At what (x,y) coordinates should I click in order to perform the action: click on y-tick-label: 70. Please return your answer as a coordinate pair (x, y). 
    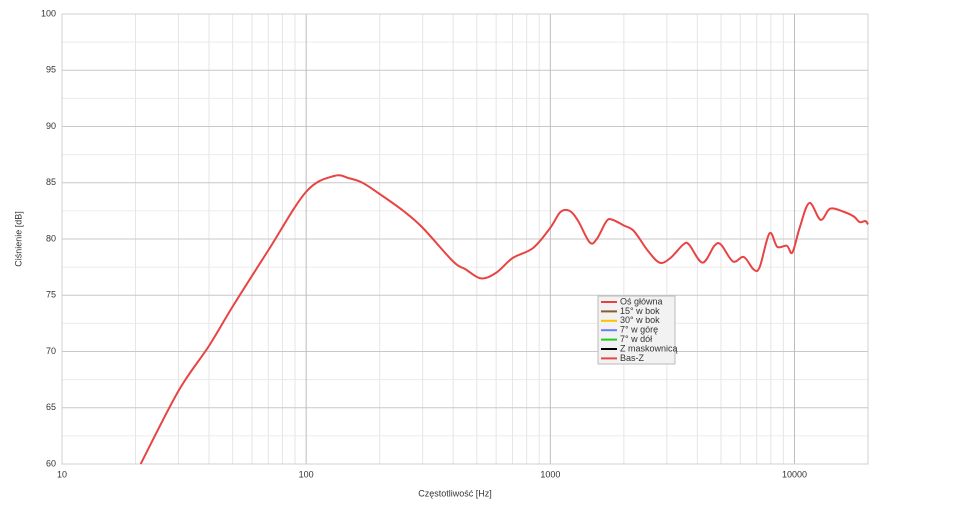
    Looking at the image, I should click on (51, 351).